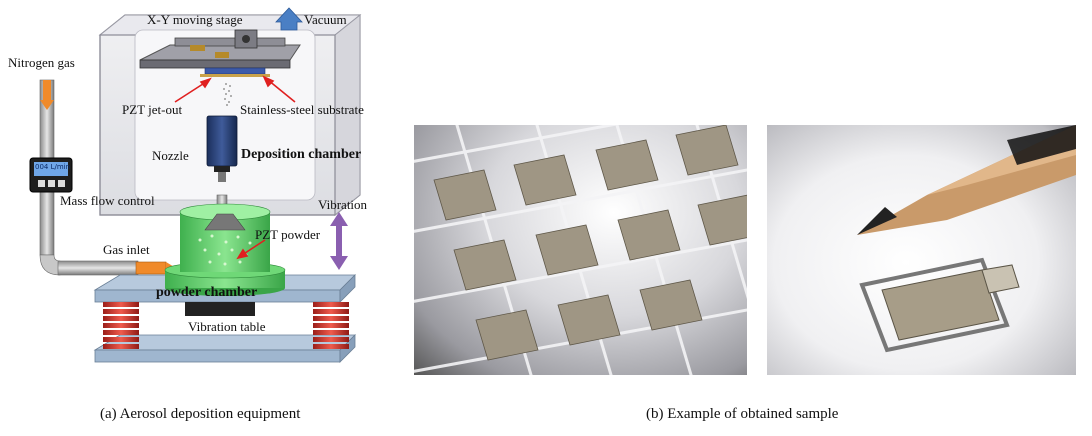 The image size is (1092, 436). Describe the element at coordinates (200, 414) in the screenshot. I see `caption-a: (a) Aerosol deposition equipment` at that location.